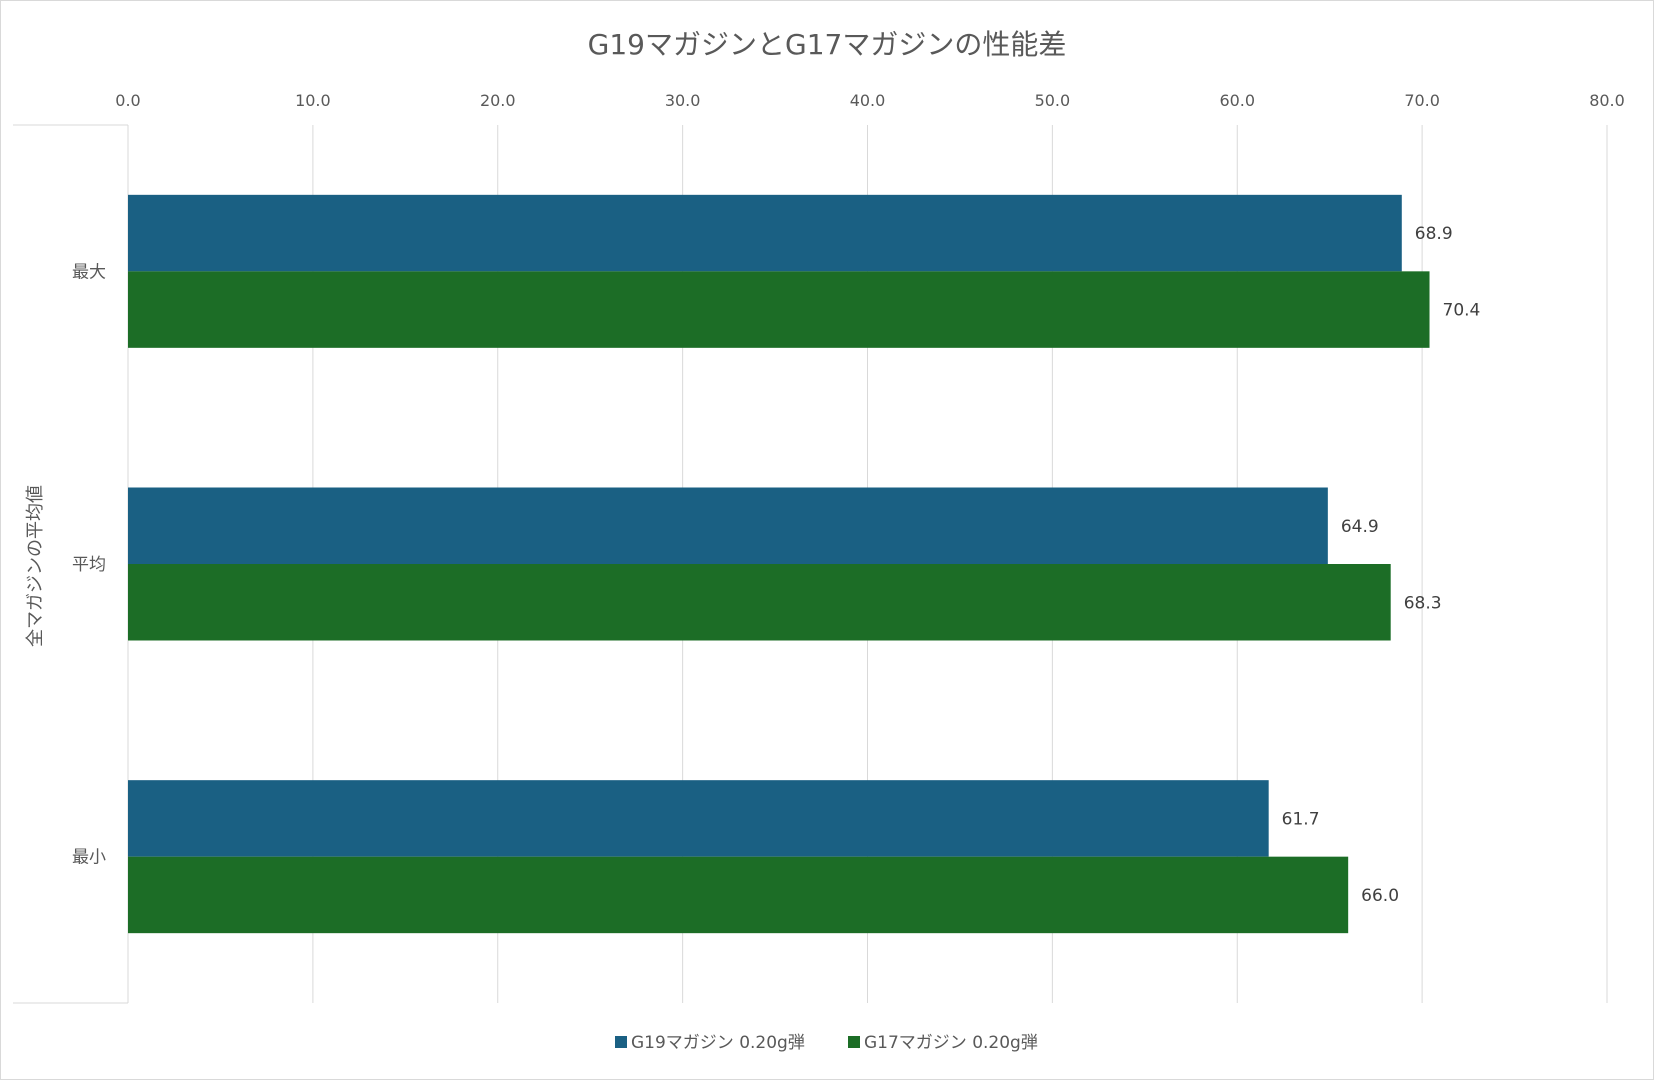  I want to click on x-tick-label: 80.0, so click(1607, 100).